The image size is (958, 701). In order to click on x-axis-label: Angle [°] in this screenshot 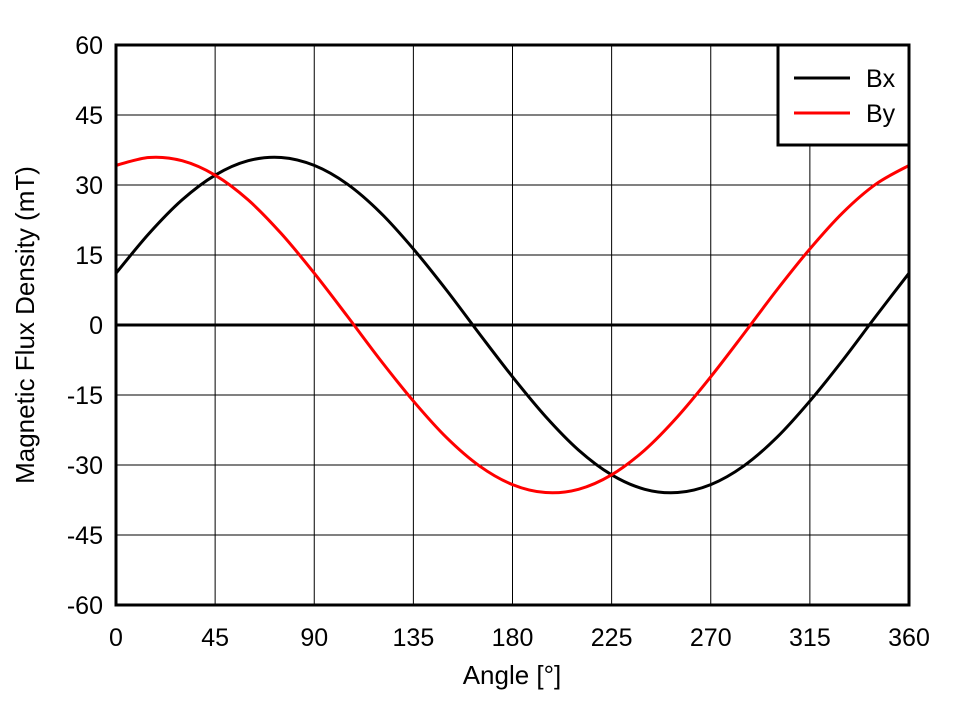, I will do `click(512, 675)`.